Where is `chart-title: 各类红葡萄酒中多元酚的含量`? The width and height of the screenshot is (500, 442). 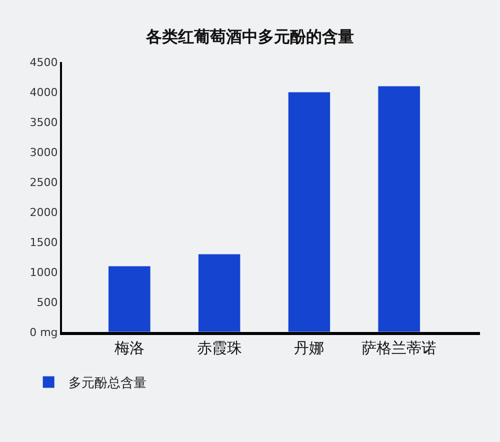
chart-title: 各类红葡萄酒中多元酚的含量 is located at coordinates (249, 36).